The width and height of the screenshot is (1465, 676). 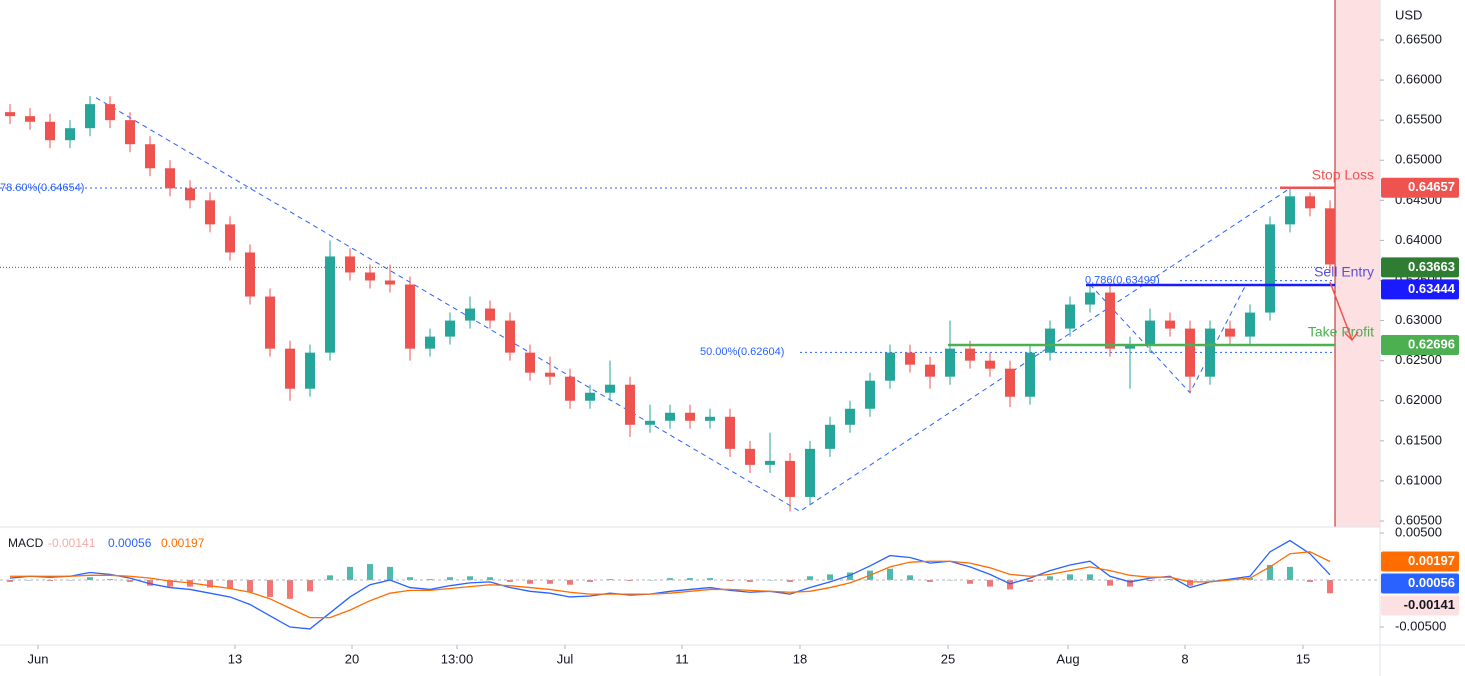 What do you see at coordinates (742, 352) in the screenshot?
I see `fib-label: 50.00%(0.62604)` at bounding box center [742, 352].